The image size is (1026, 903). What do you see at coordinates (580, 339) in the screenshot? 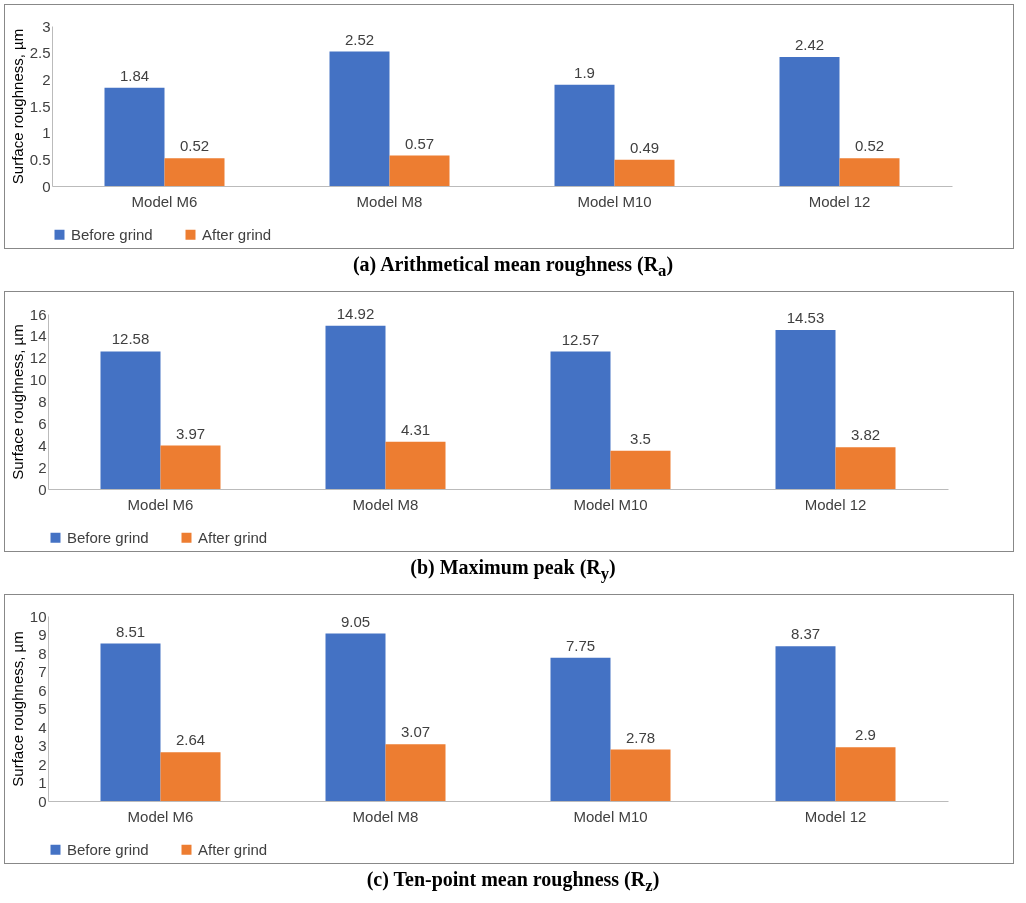
I see `data-label: 12.57` at bounding box center [580, 339].